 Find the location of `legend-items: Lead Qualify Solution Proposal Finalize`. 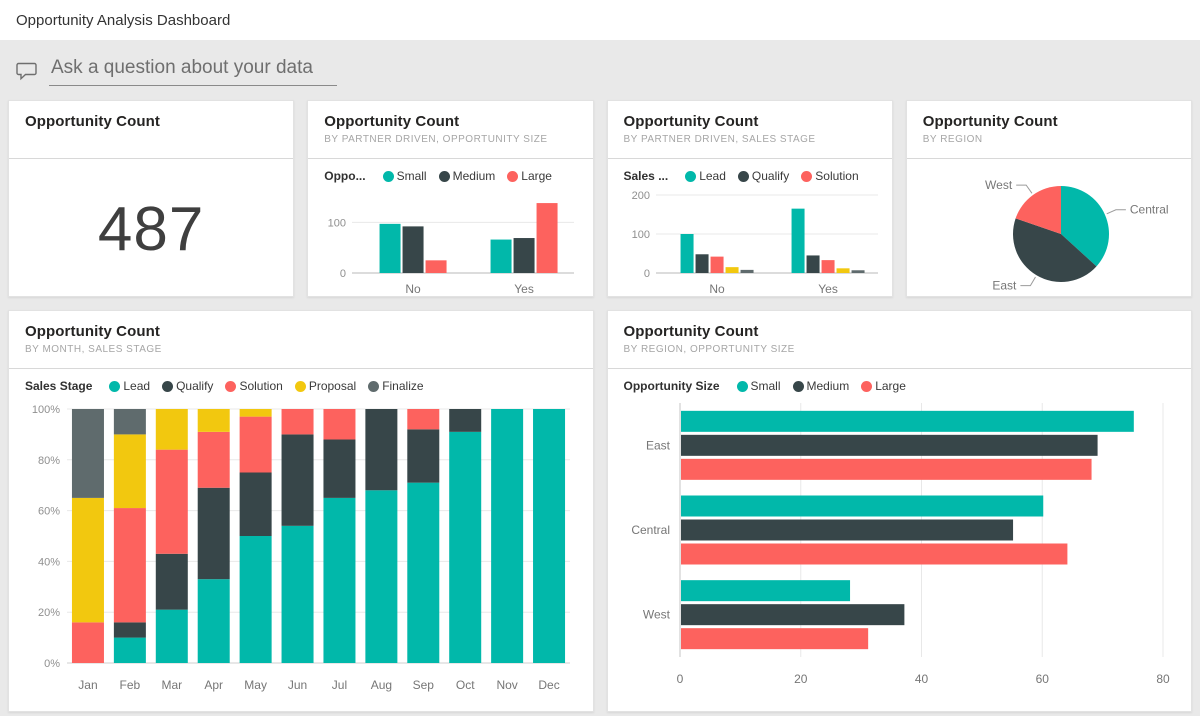

legend-items: Lead Qualify Solution Proposal Finalize is located at coordinates (266, 386).